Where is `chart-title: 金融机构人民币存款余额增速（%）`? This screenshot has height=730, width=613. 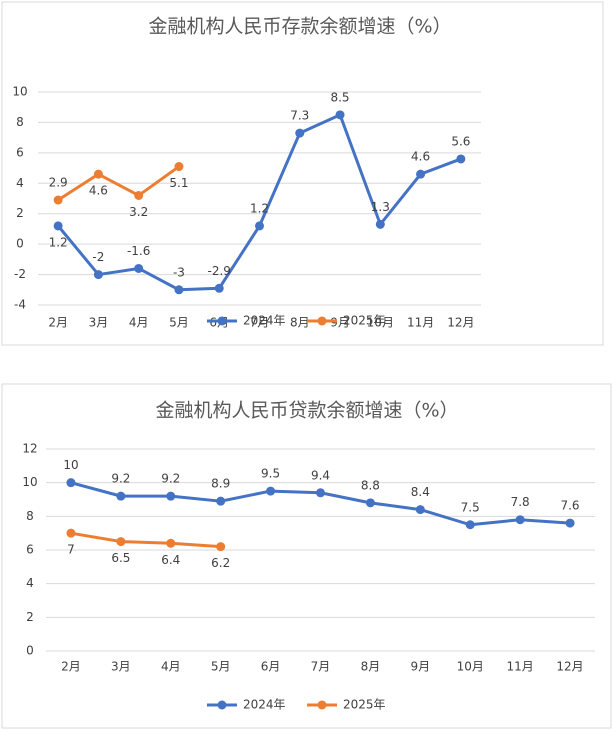
chart-title: 金融机构人民币存款余额增速（%） is located at coordinates (299, 27).